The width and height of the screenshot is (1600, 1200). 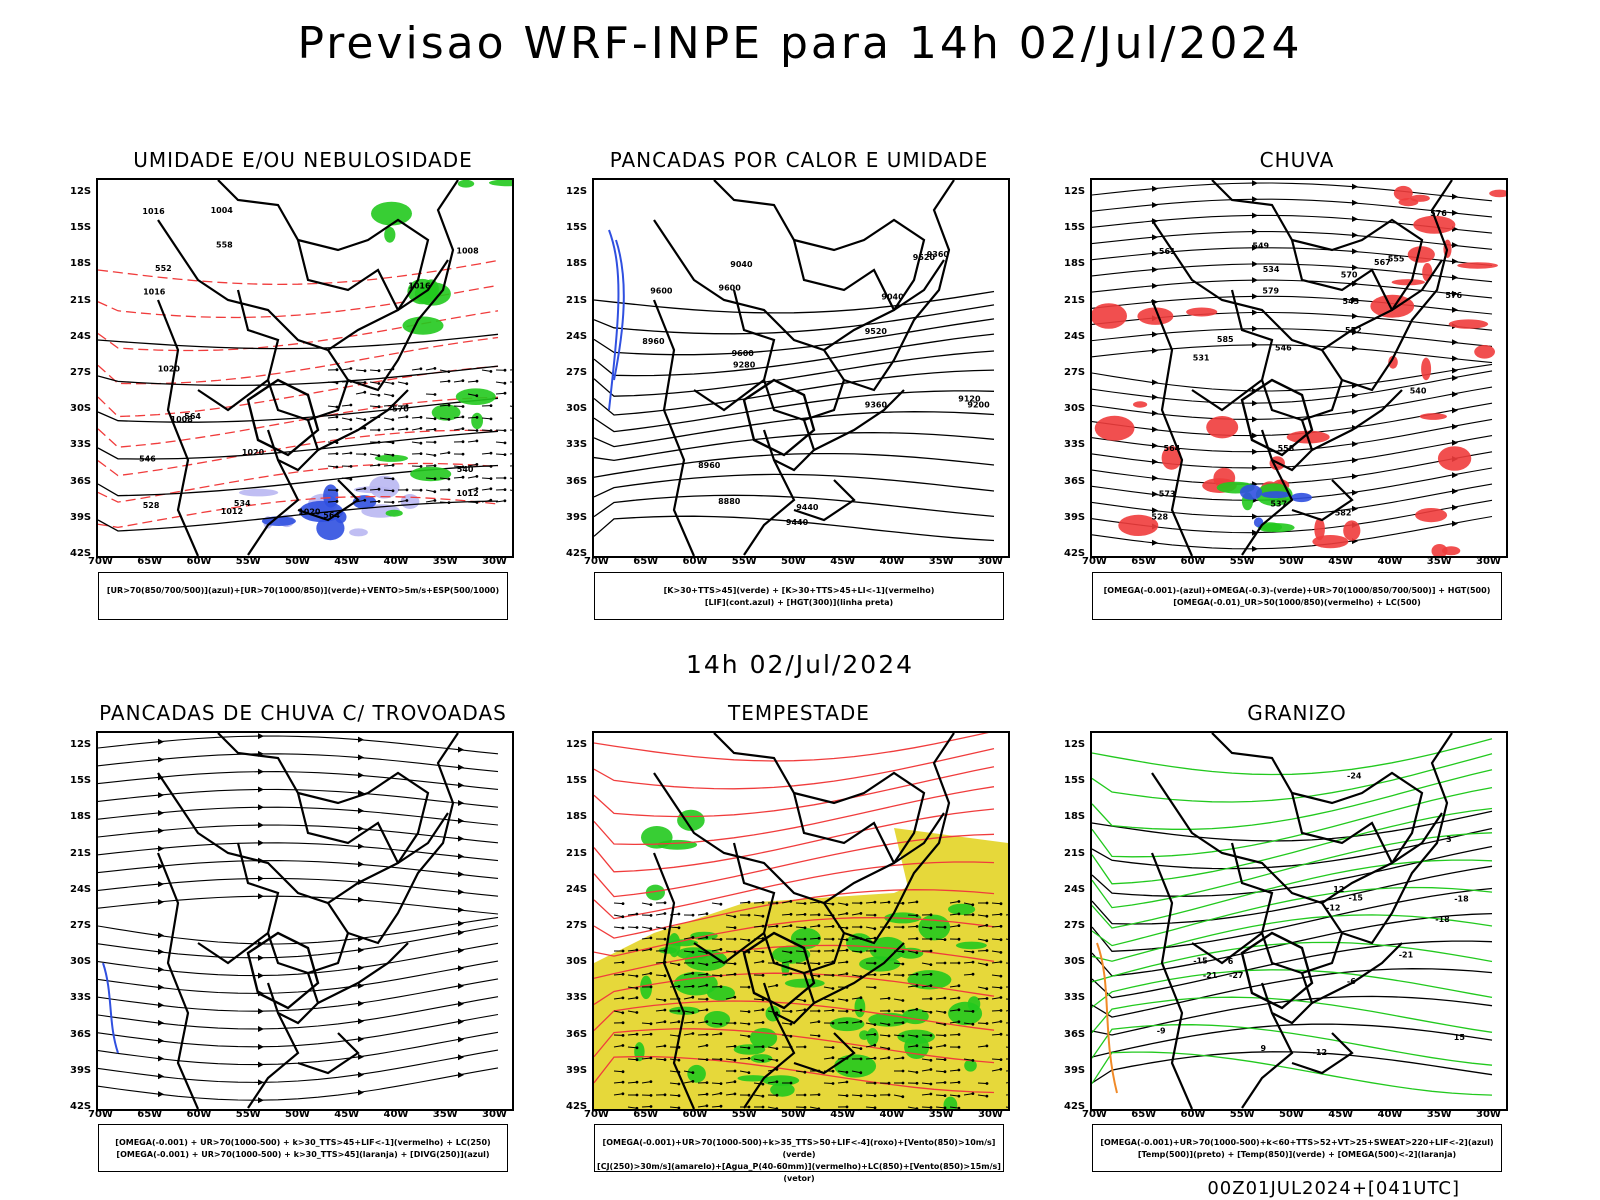 What do you see at coordinates (596, 1114) in the screenshot?
I see `longitude-tick: 70W` at bounding box center [596, 1114].